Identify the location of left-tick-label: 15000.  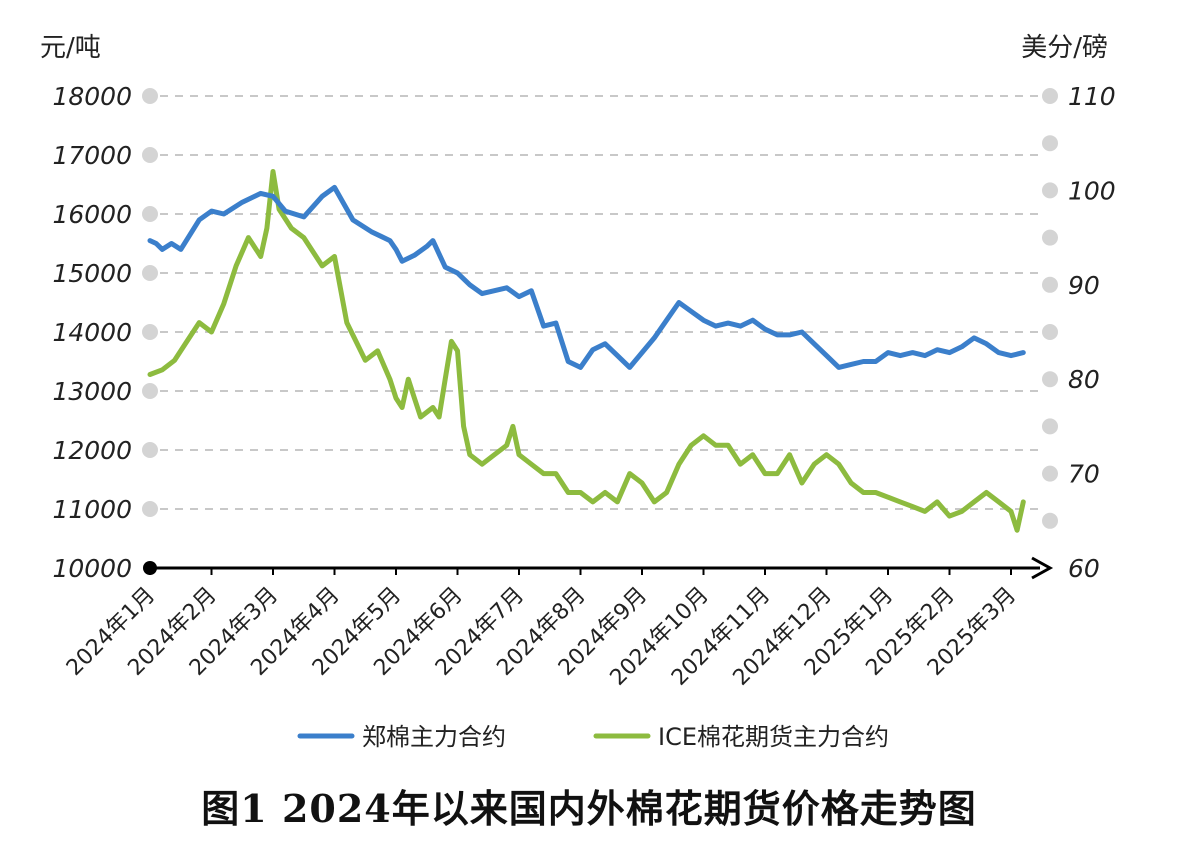
(92, 273).